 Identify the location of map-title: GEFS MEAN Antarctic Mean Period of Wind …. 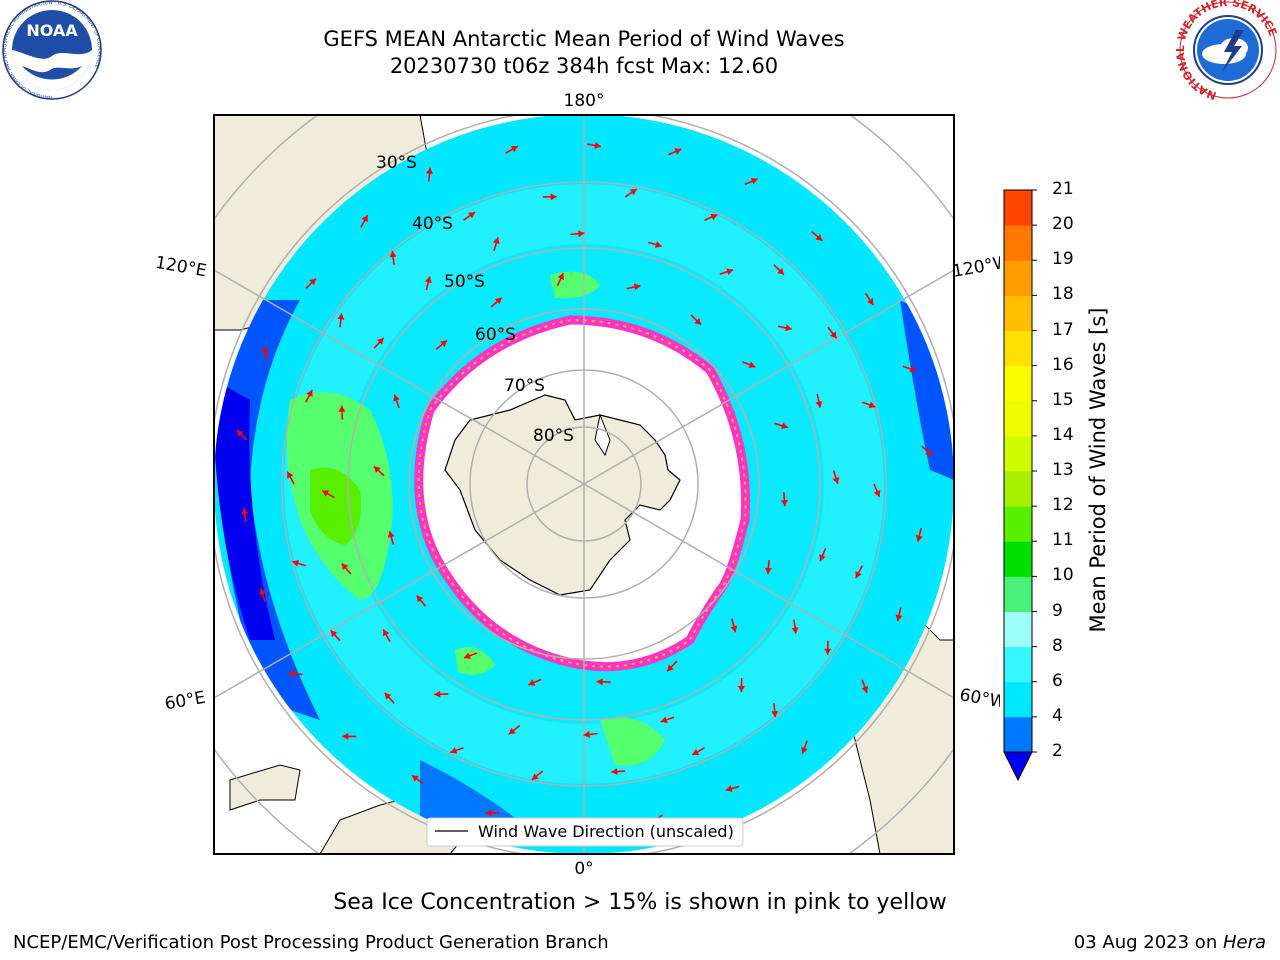
(584, 39).